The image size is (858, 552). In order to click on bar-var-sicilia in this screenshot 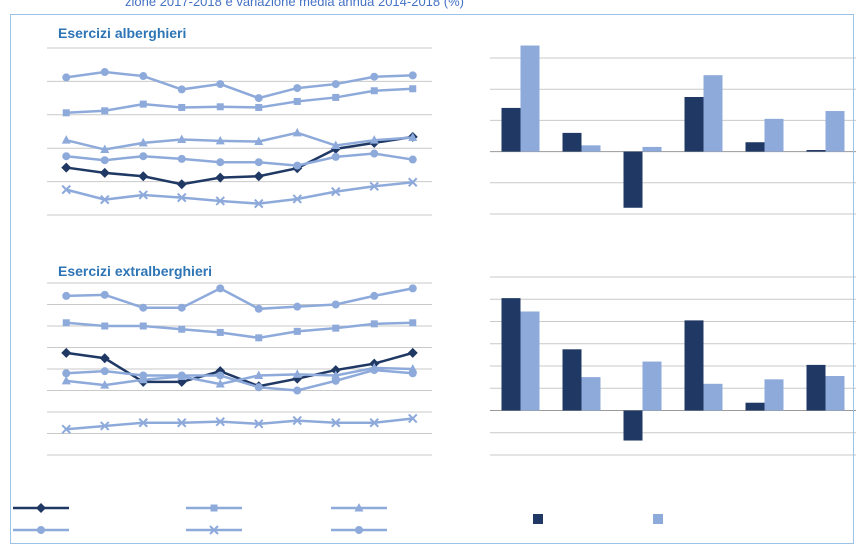, I will do `click(572, 380)`.